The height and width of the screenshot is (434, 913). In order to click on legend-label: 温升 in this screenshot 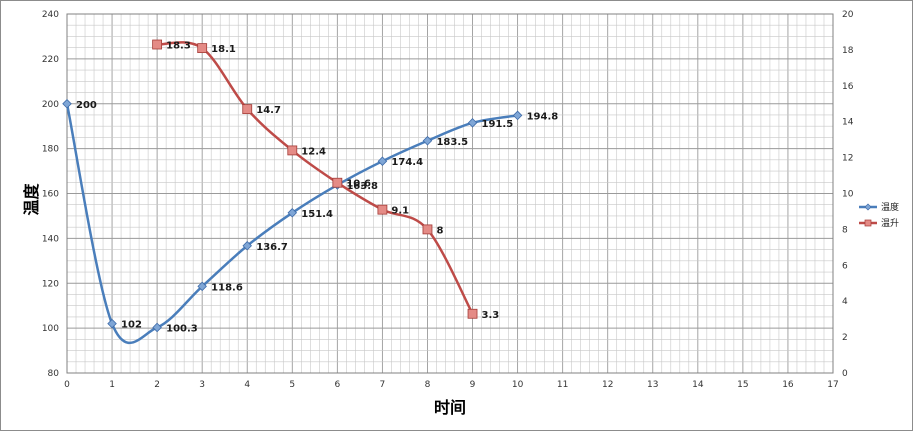, I will do `click(890, 223)`.